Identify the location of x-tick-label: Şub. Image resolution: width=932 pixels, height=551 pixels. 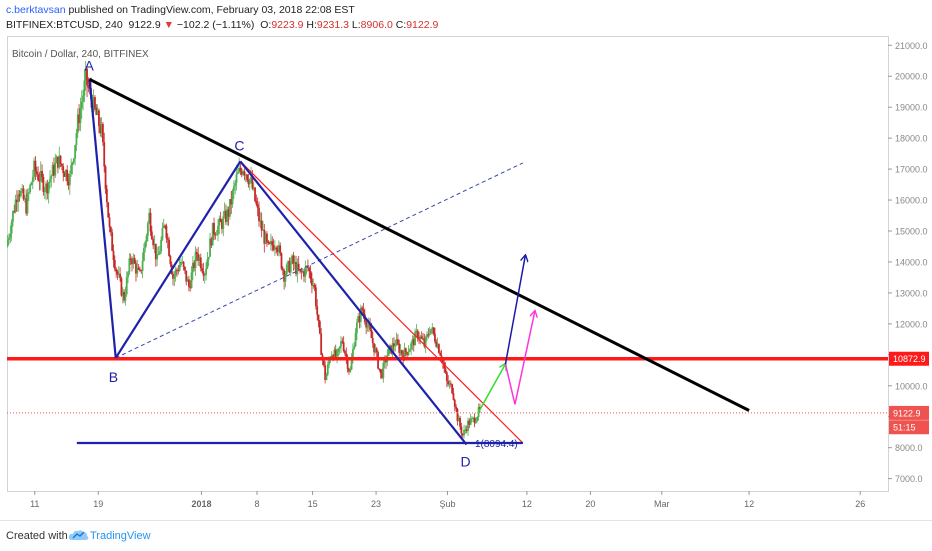
(447, 504).